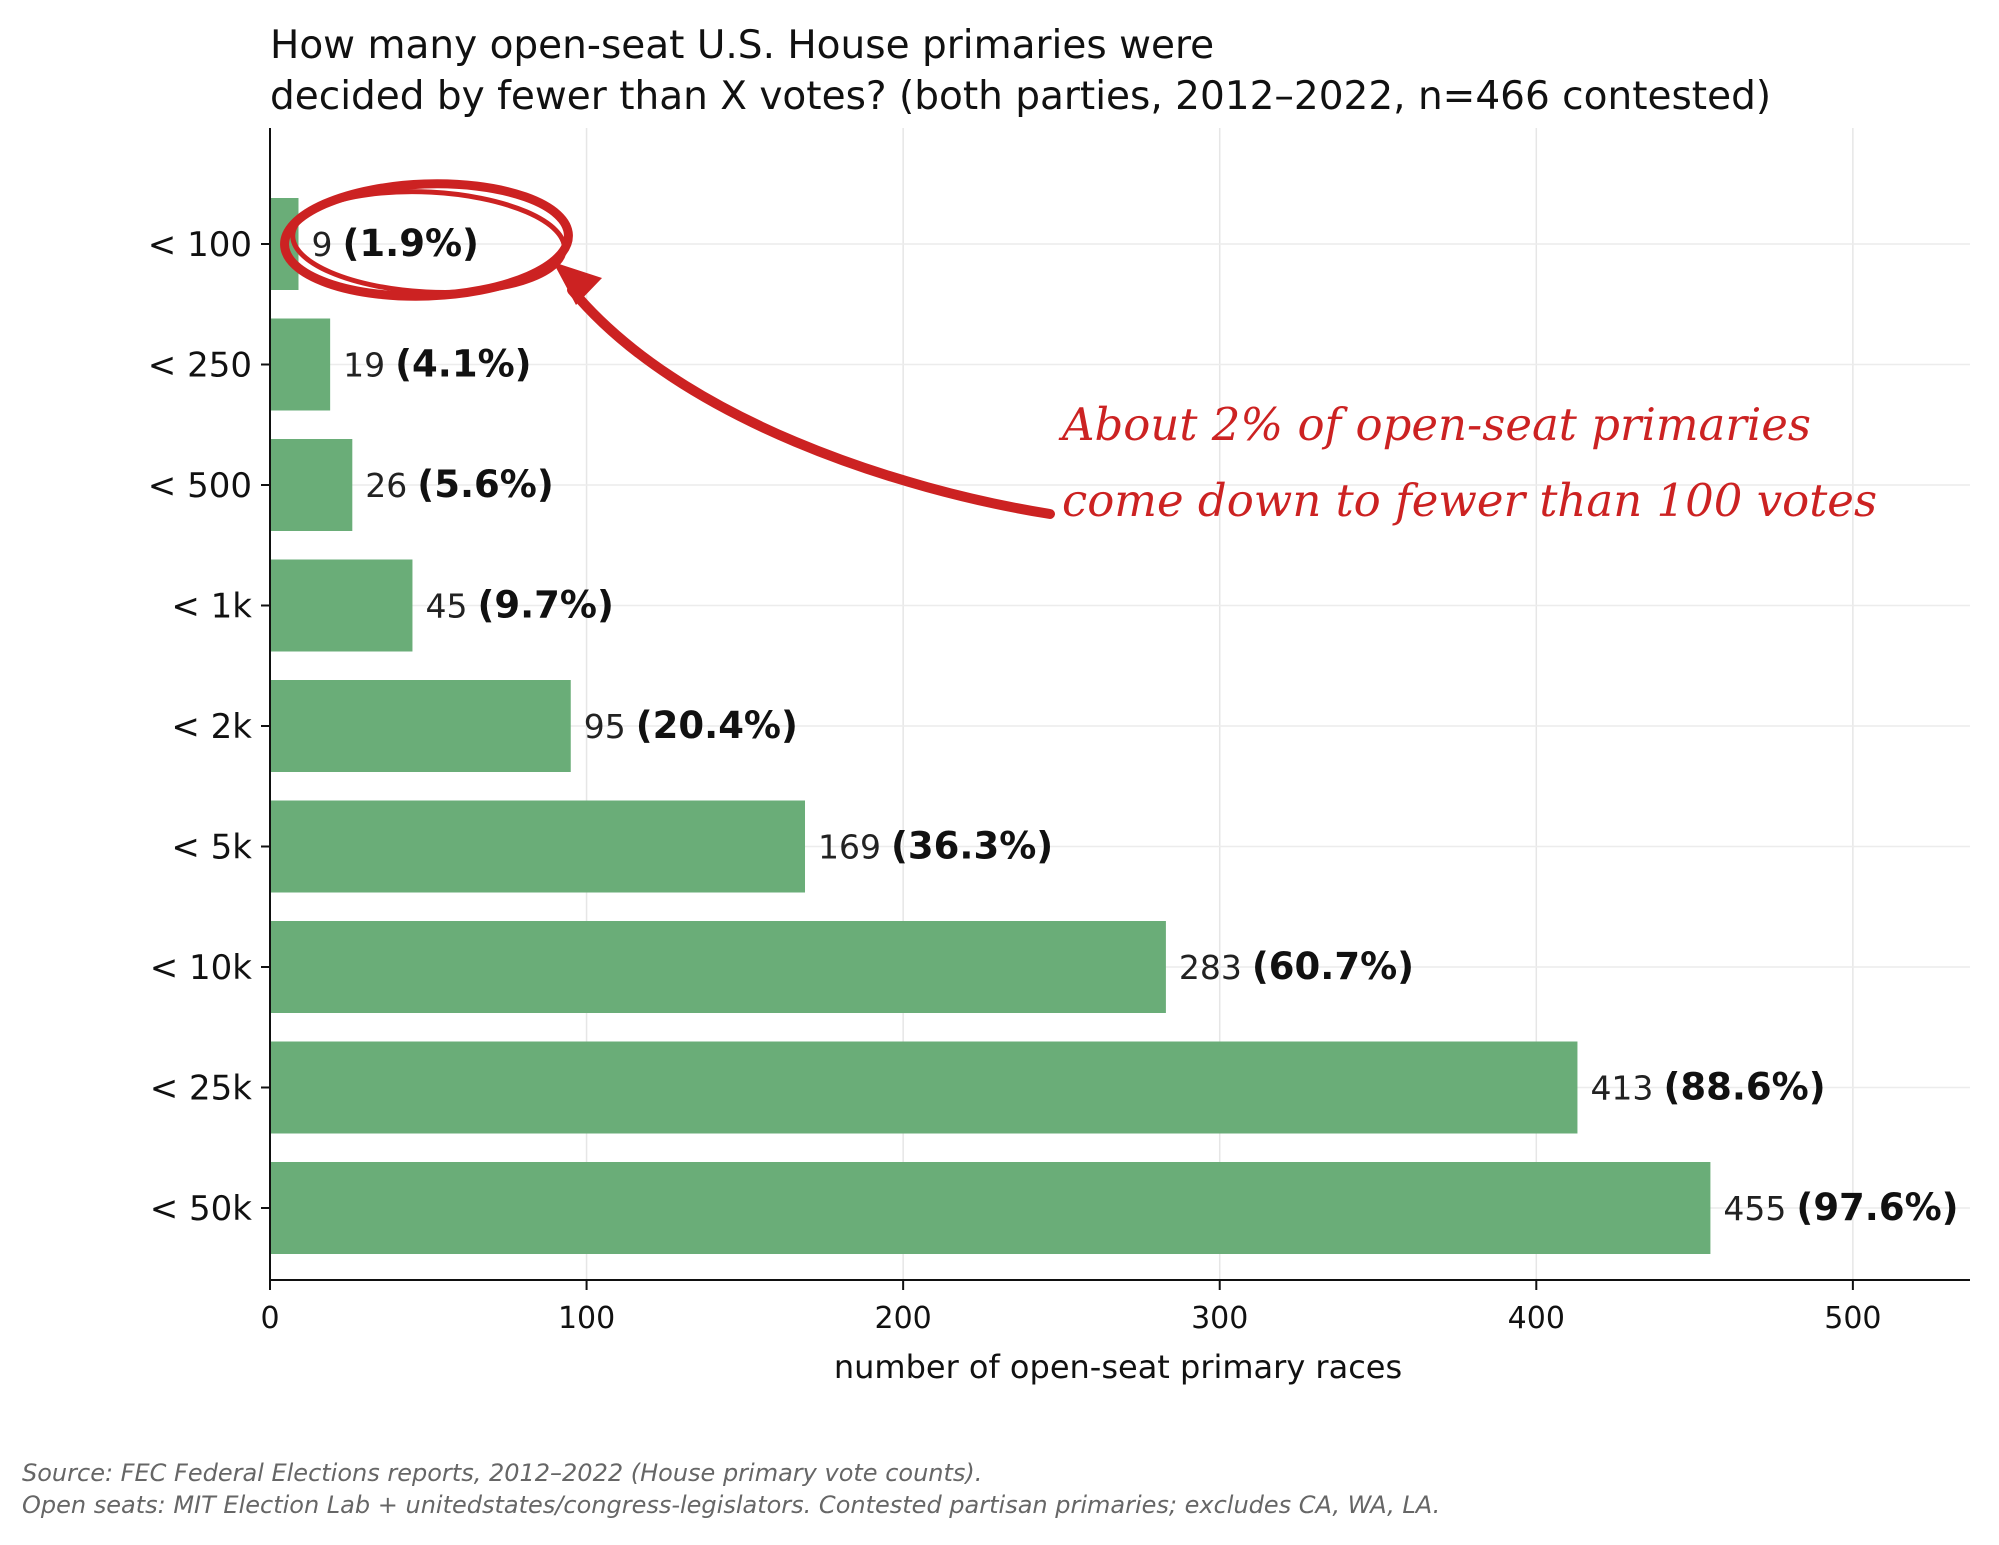 The image size is (1999, 1545). I want to click on y-tick-label: < 10k, so click(201, 968).